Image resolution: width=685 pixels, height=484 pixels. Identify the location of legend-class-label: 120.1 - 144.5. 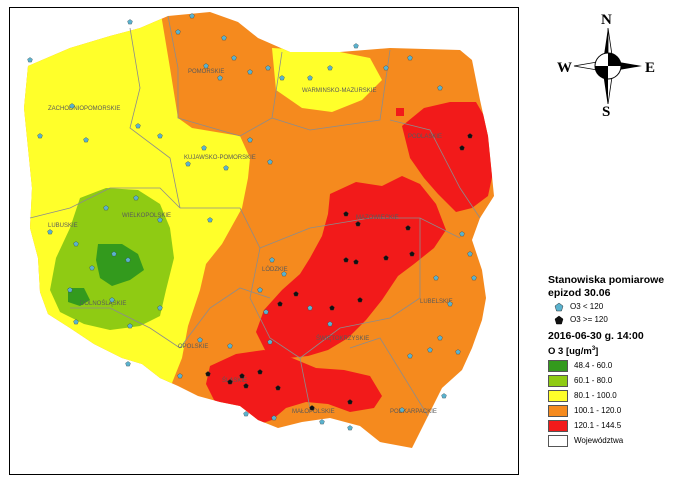
(598, 426).